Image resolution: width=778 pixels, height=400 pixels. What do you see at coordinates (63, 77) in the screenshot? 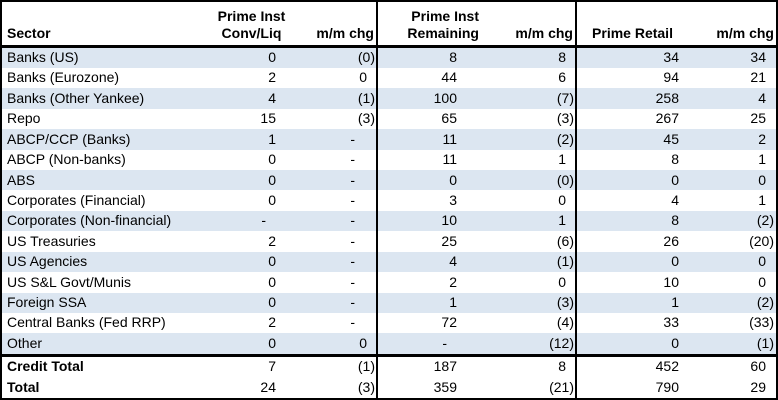
I see `sector-cell: Banks (Eurozone)` at bounding box center [63, 77].